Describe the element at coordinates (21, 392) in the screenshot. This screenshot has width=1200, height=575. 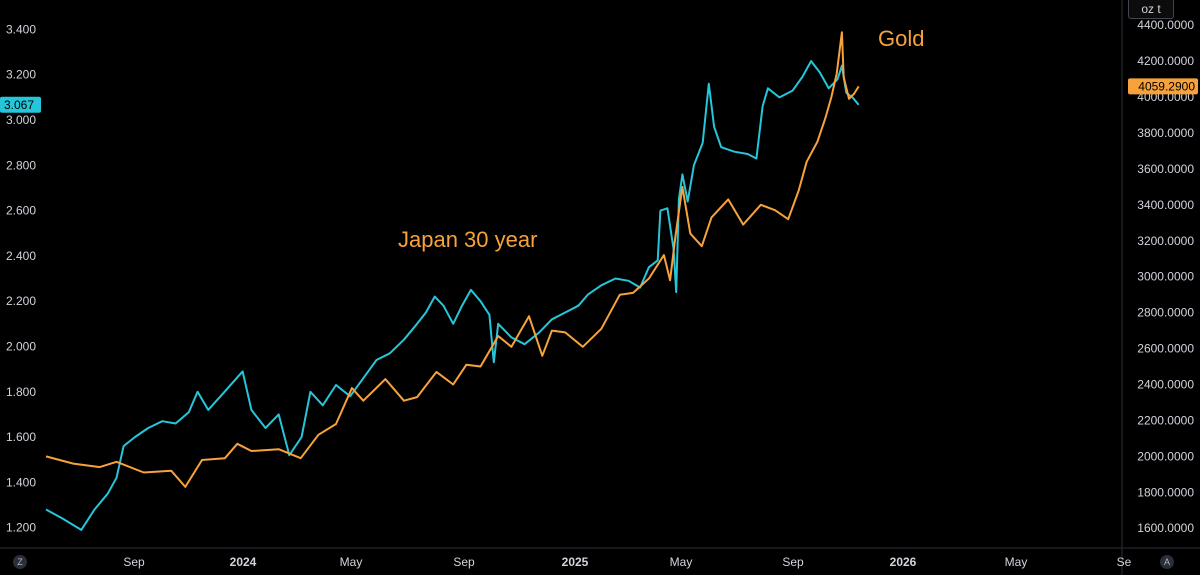
I see `left-tick-label: 1.800` at that location.